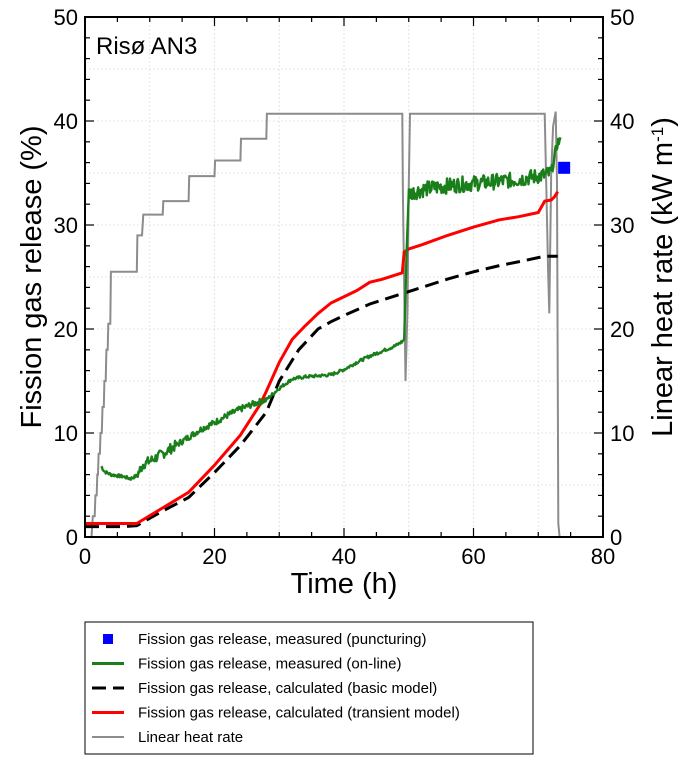 The height and width of the screenshot is (761, 692). Describe the element at coordinates (214, 556) in the screenshot. I see `x-tick-label: 20` at that location.